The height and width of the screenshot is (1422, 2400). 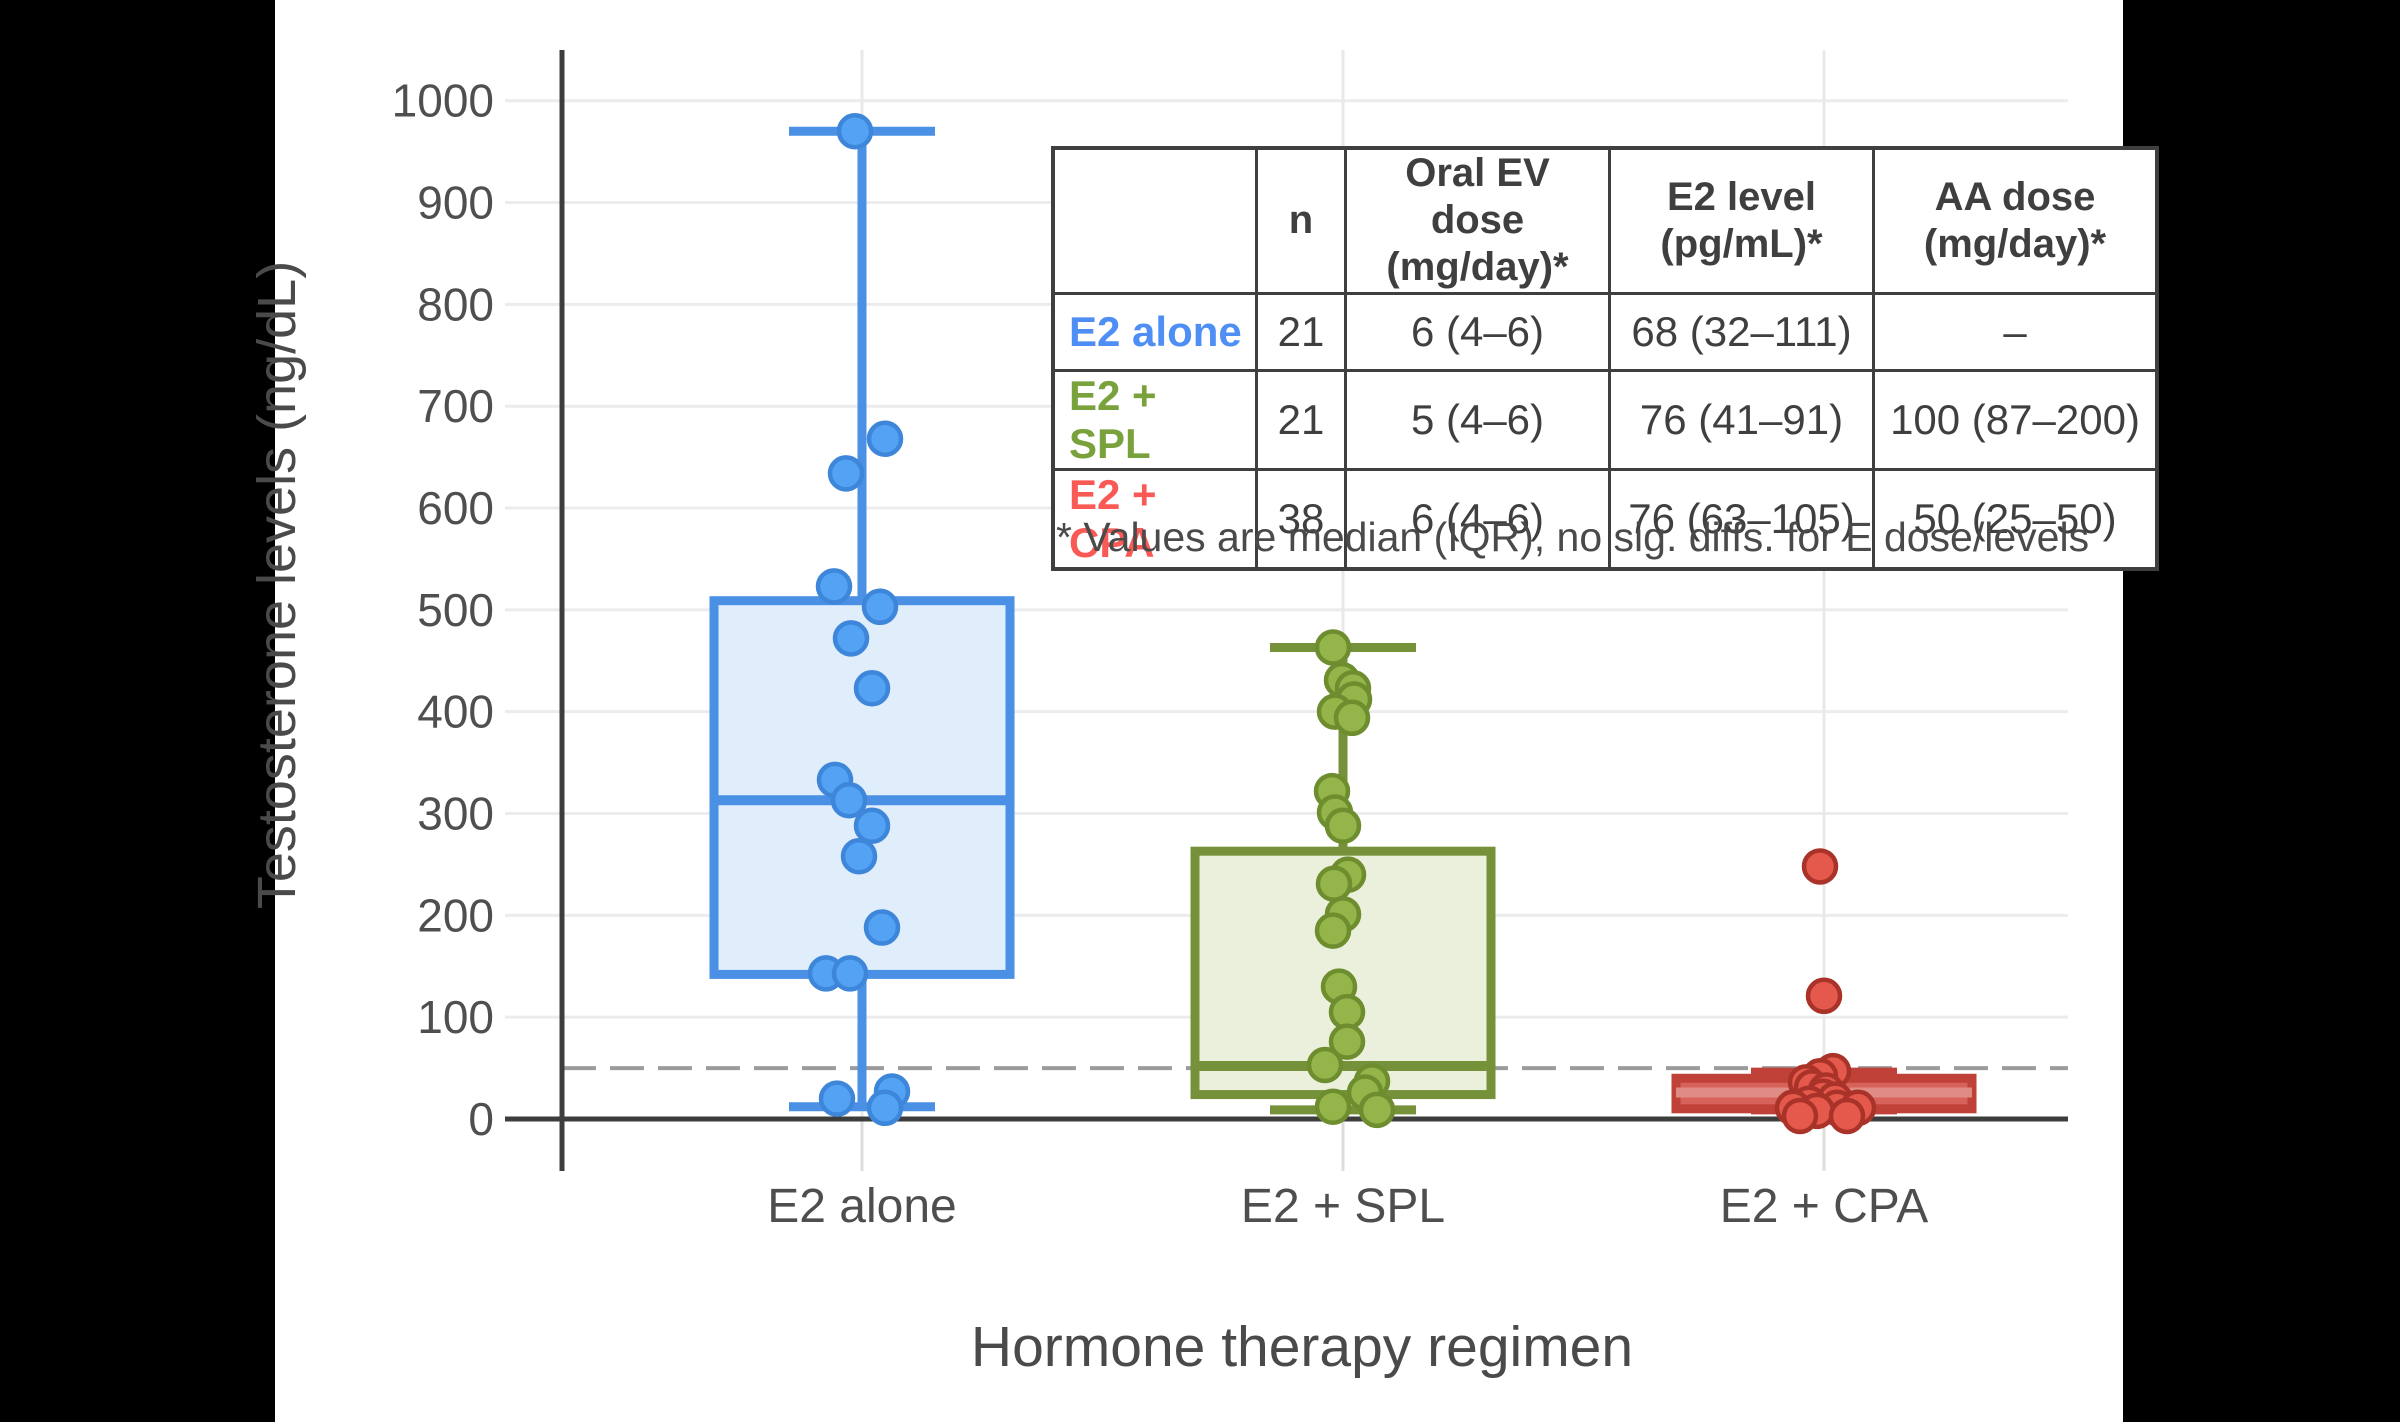 I want to click on table-header-cell-3: E2 level (pg/mL)*, so click(x=1741, y=220).